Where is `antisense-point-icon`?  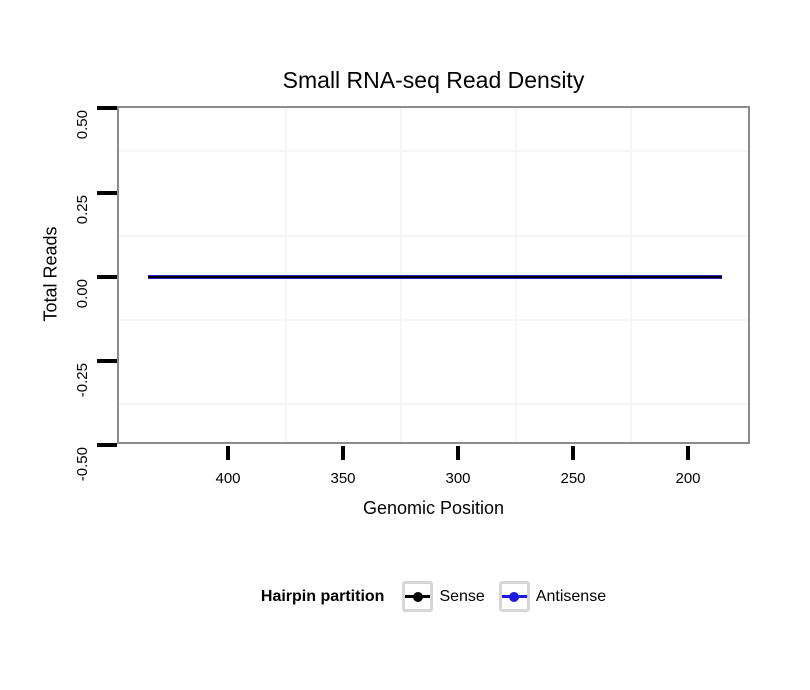 antisense-point-icon is located at coordinates (514, 596).